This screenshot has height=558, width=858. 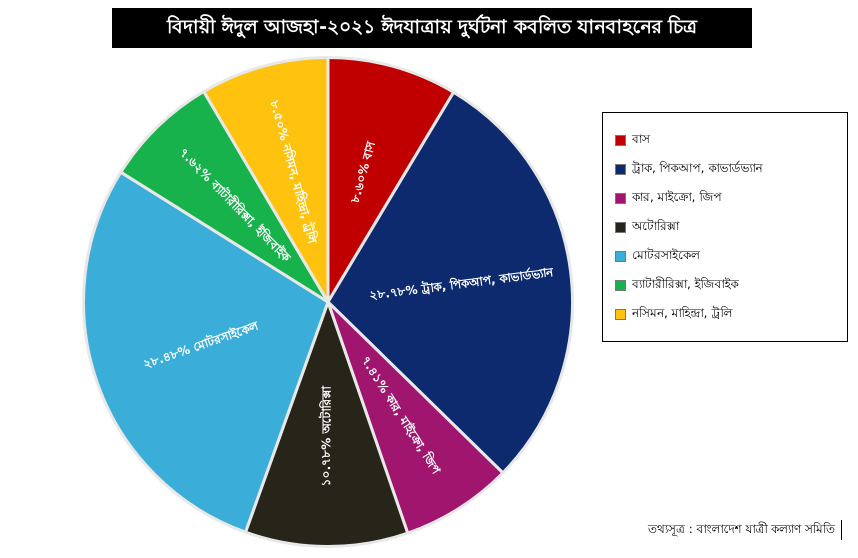 What do you see at coordinates (666, 255) in the screenshot?
I see `legend-label: মোটরসাইকেল` at bounding box center [666, 255].